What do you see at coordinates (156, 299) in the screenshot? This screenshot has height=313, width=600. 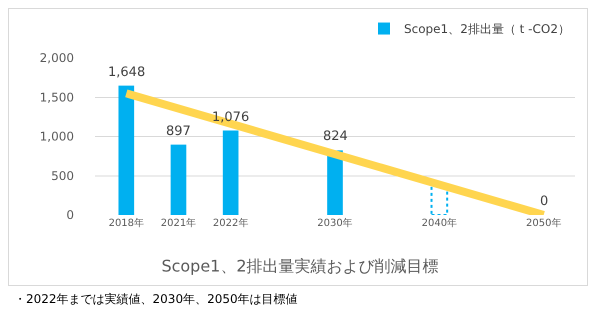 I see `text: ・2022年までは実績値、2030年、2050年は目標値` at bounding box center [156, 299].